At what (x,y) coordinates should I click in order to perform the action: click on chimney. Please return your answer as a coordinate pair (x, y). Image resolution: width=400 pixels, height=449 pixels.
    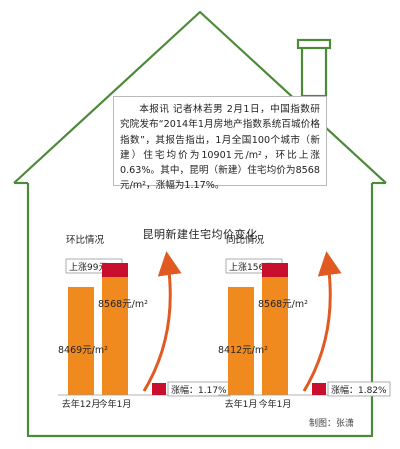
    Looking at the image, I should click on (314, 68).